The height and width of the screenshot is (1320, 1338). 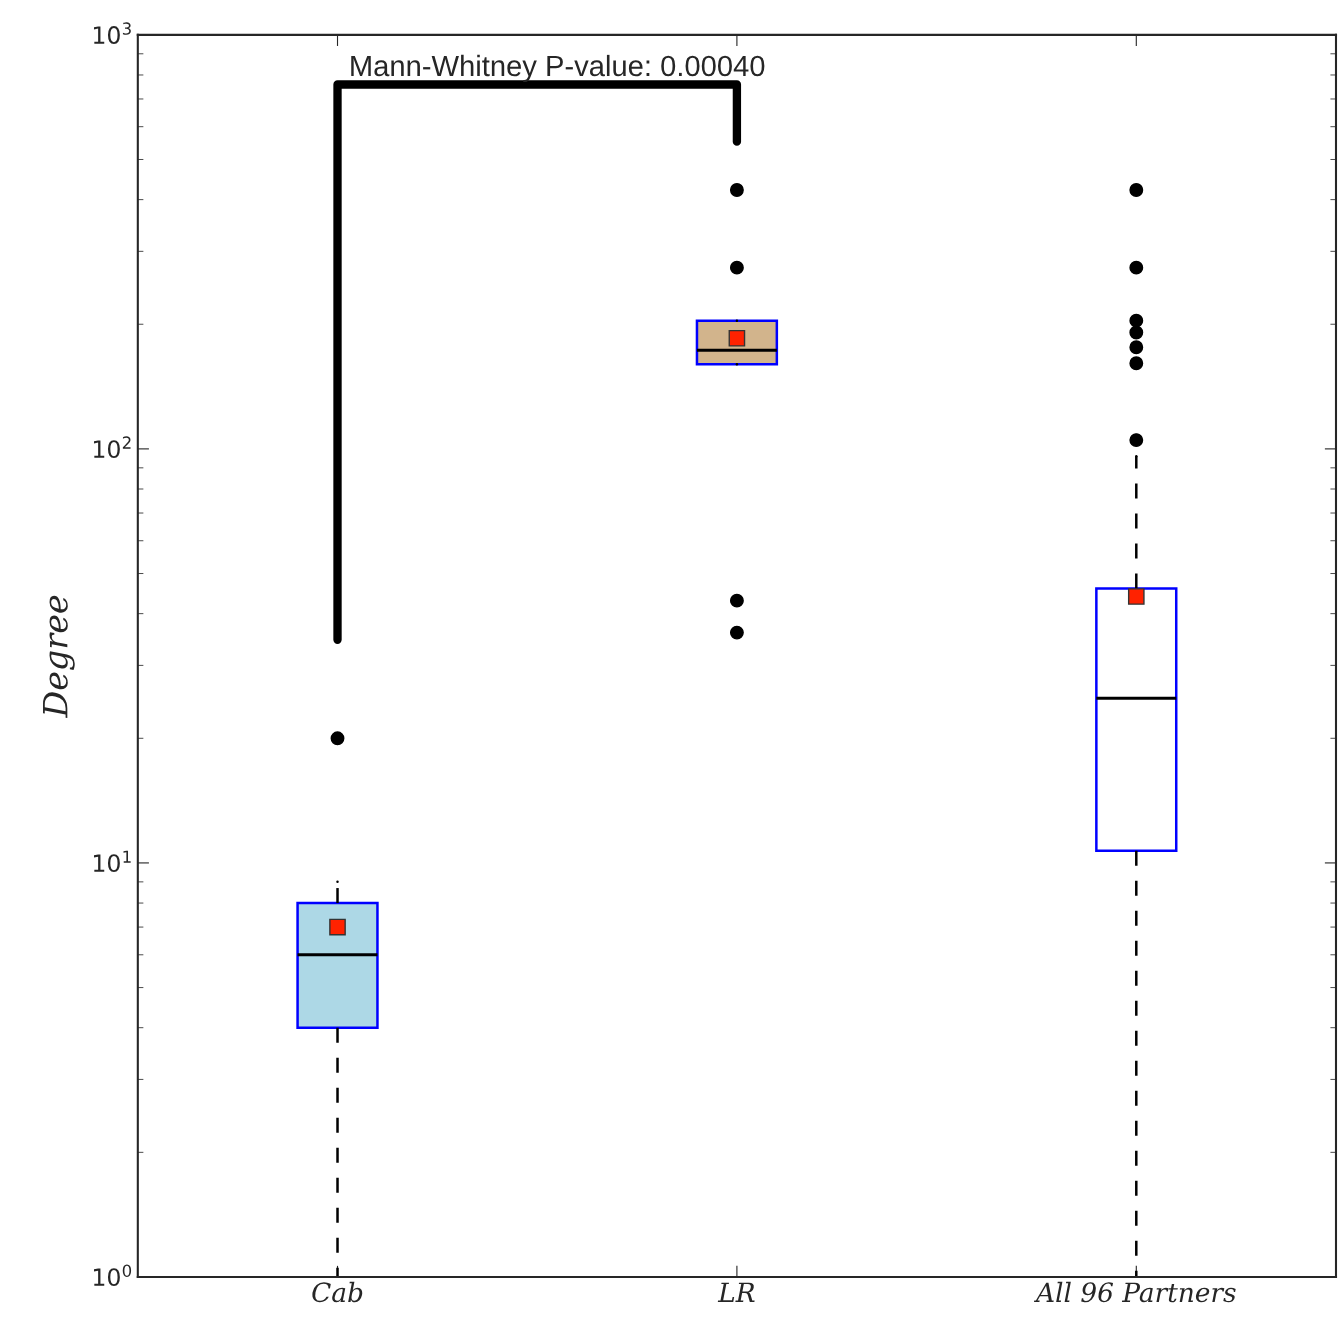 What do you see at coordinates (112, 861) in the screenshot?
I see `y-tick-label: 10$^{1}$` at bounding box center [112, 861].